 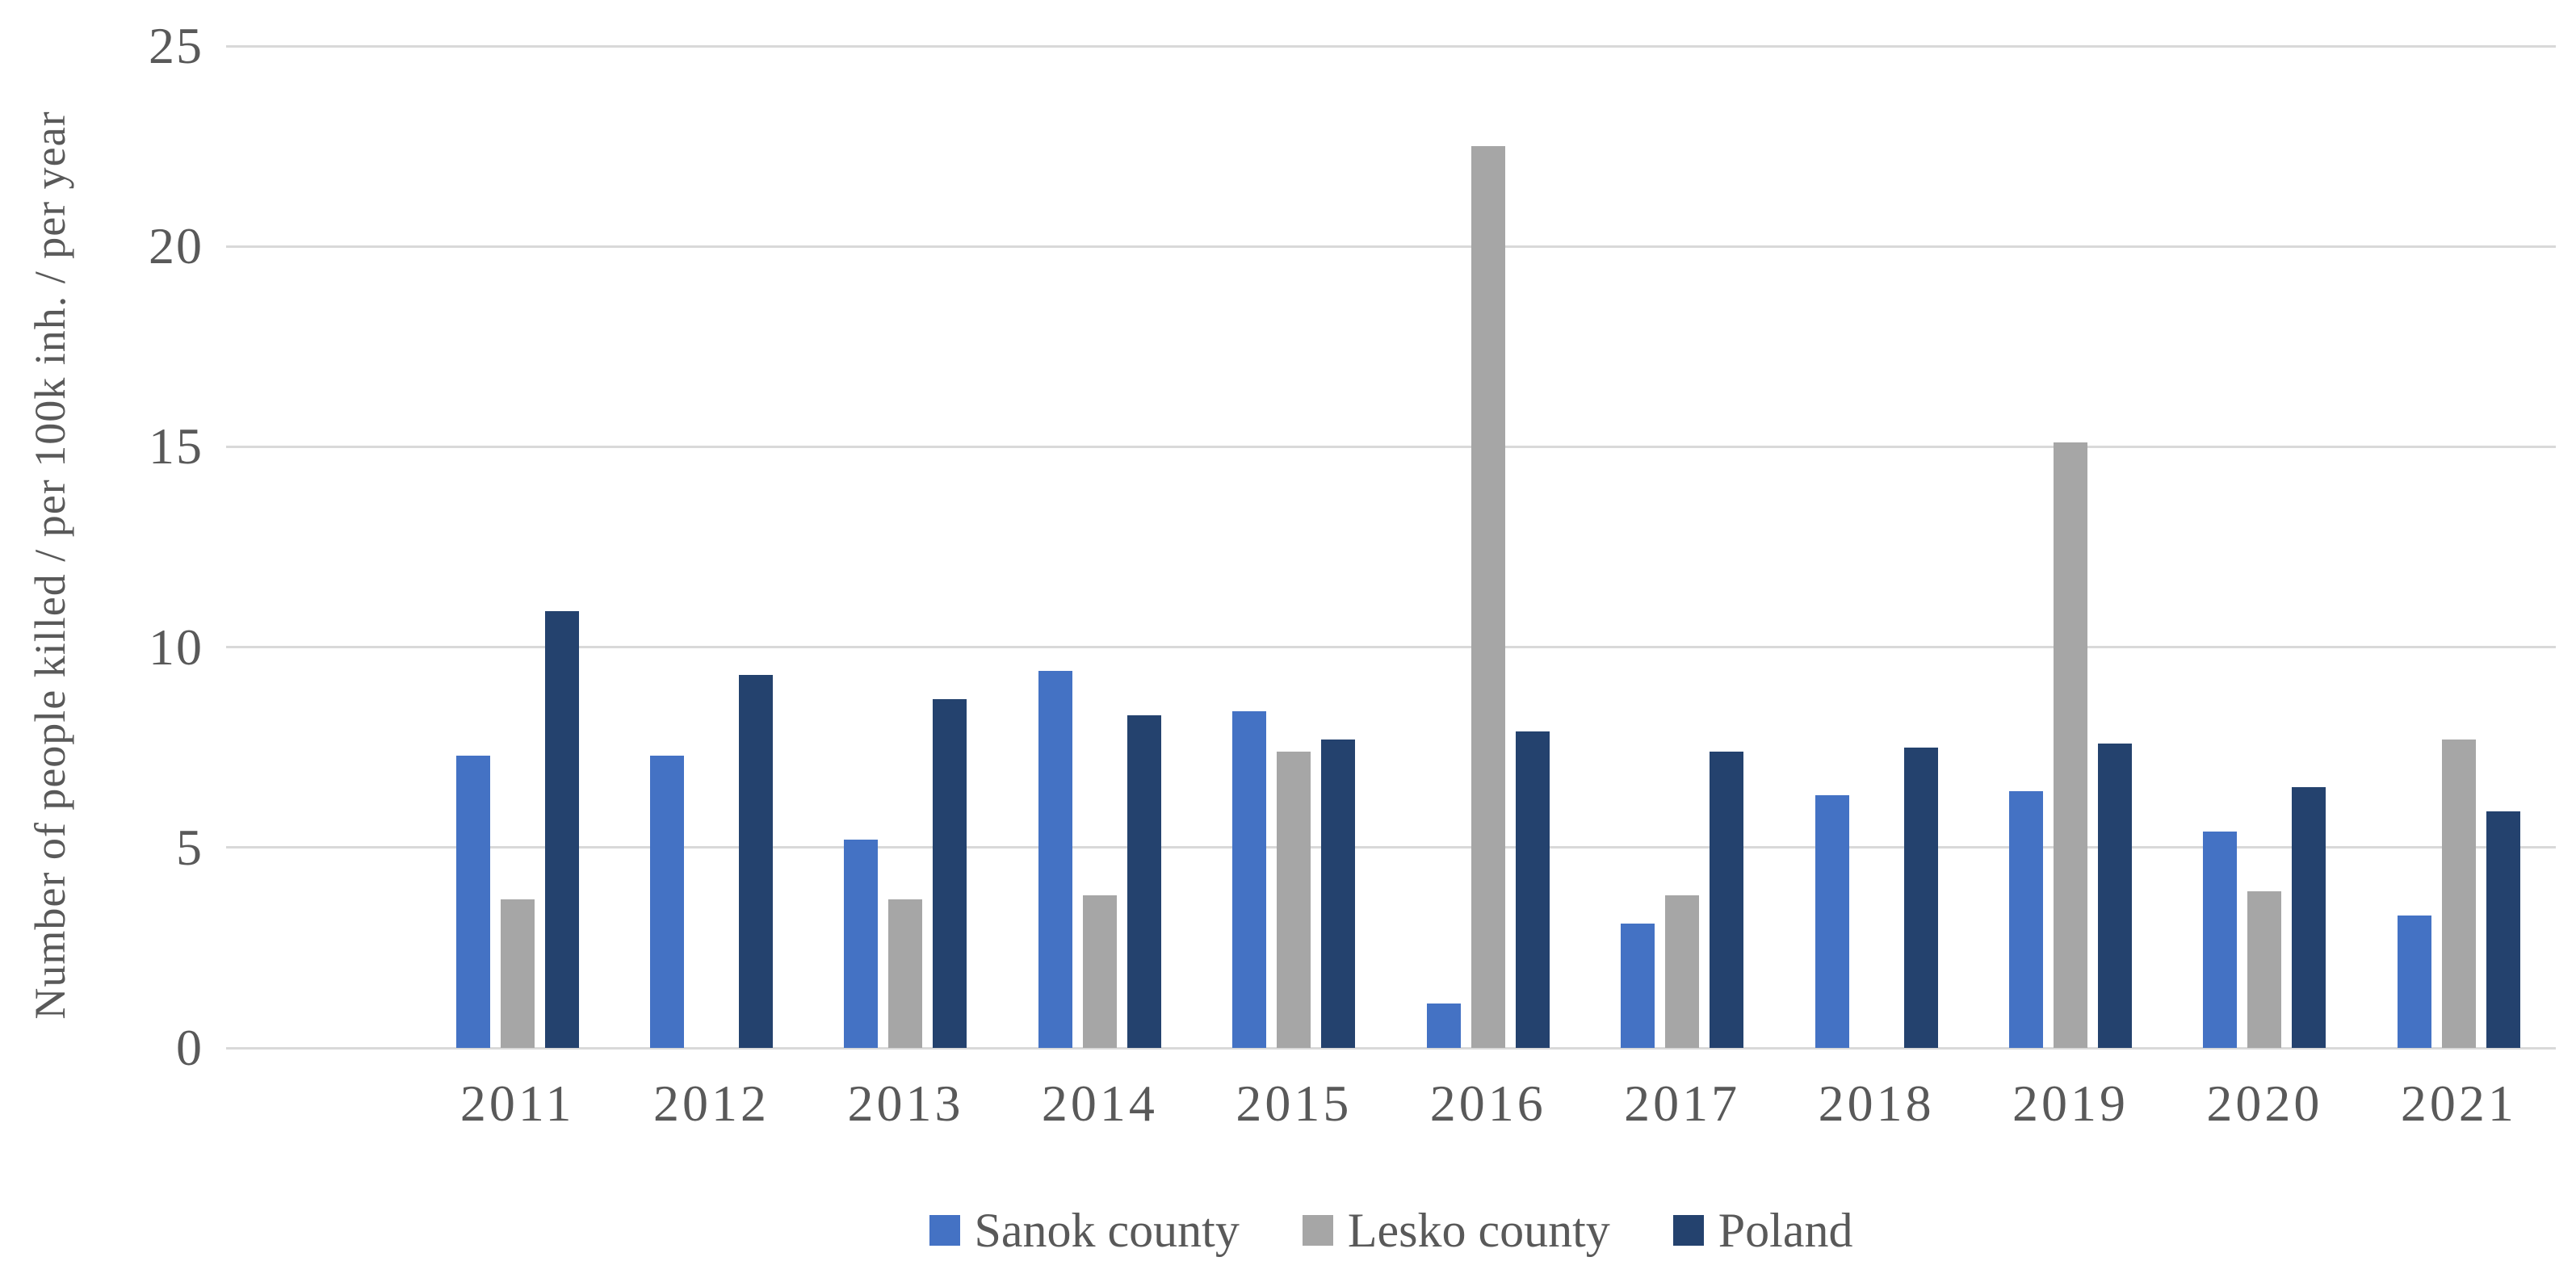 I want to click on bar-group-2016, so click(x=1488, y=547).